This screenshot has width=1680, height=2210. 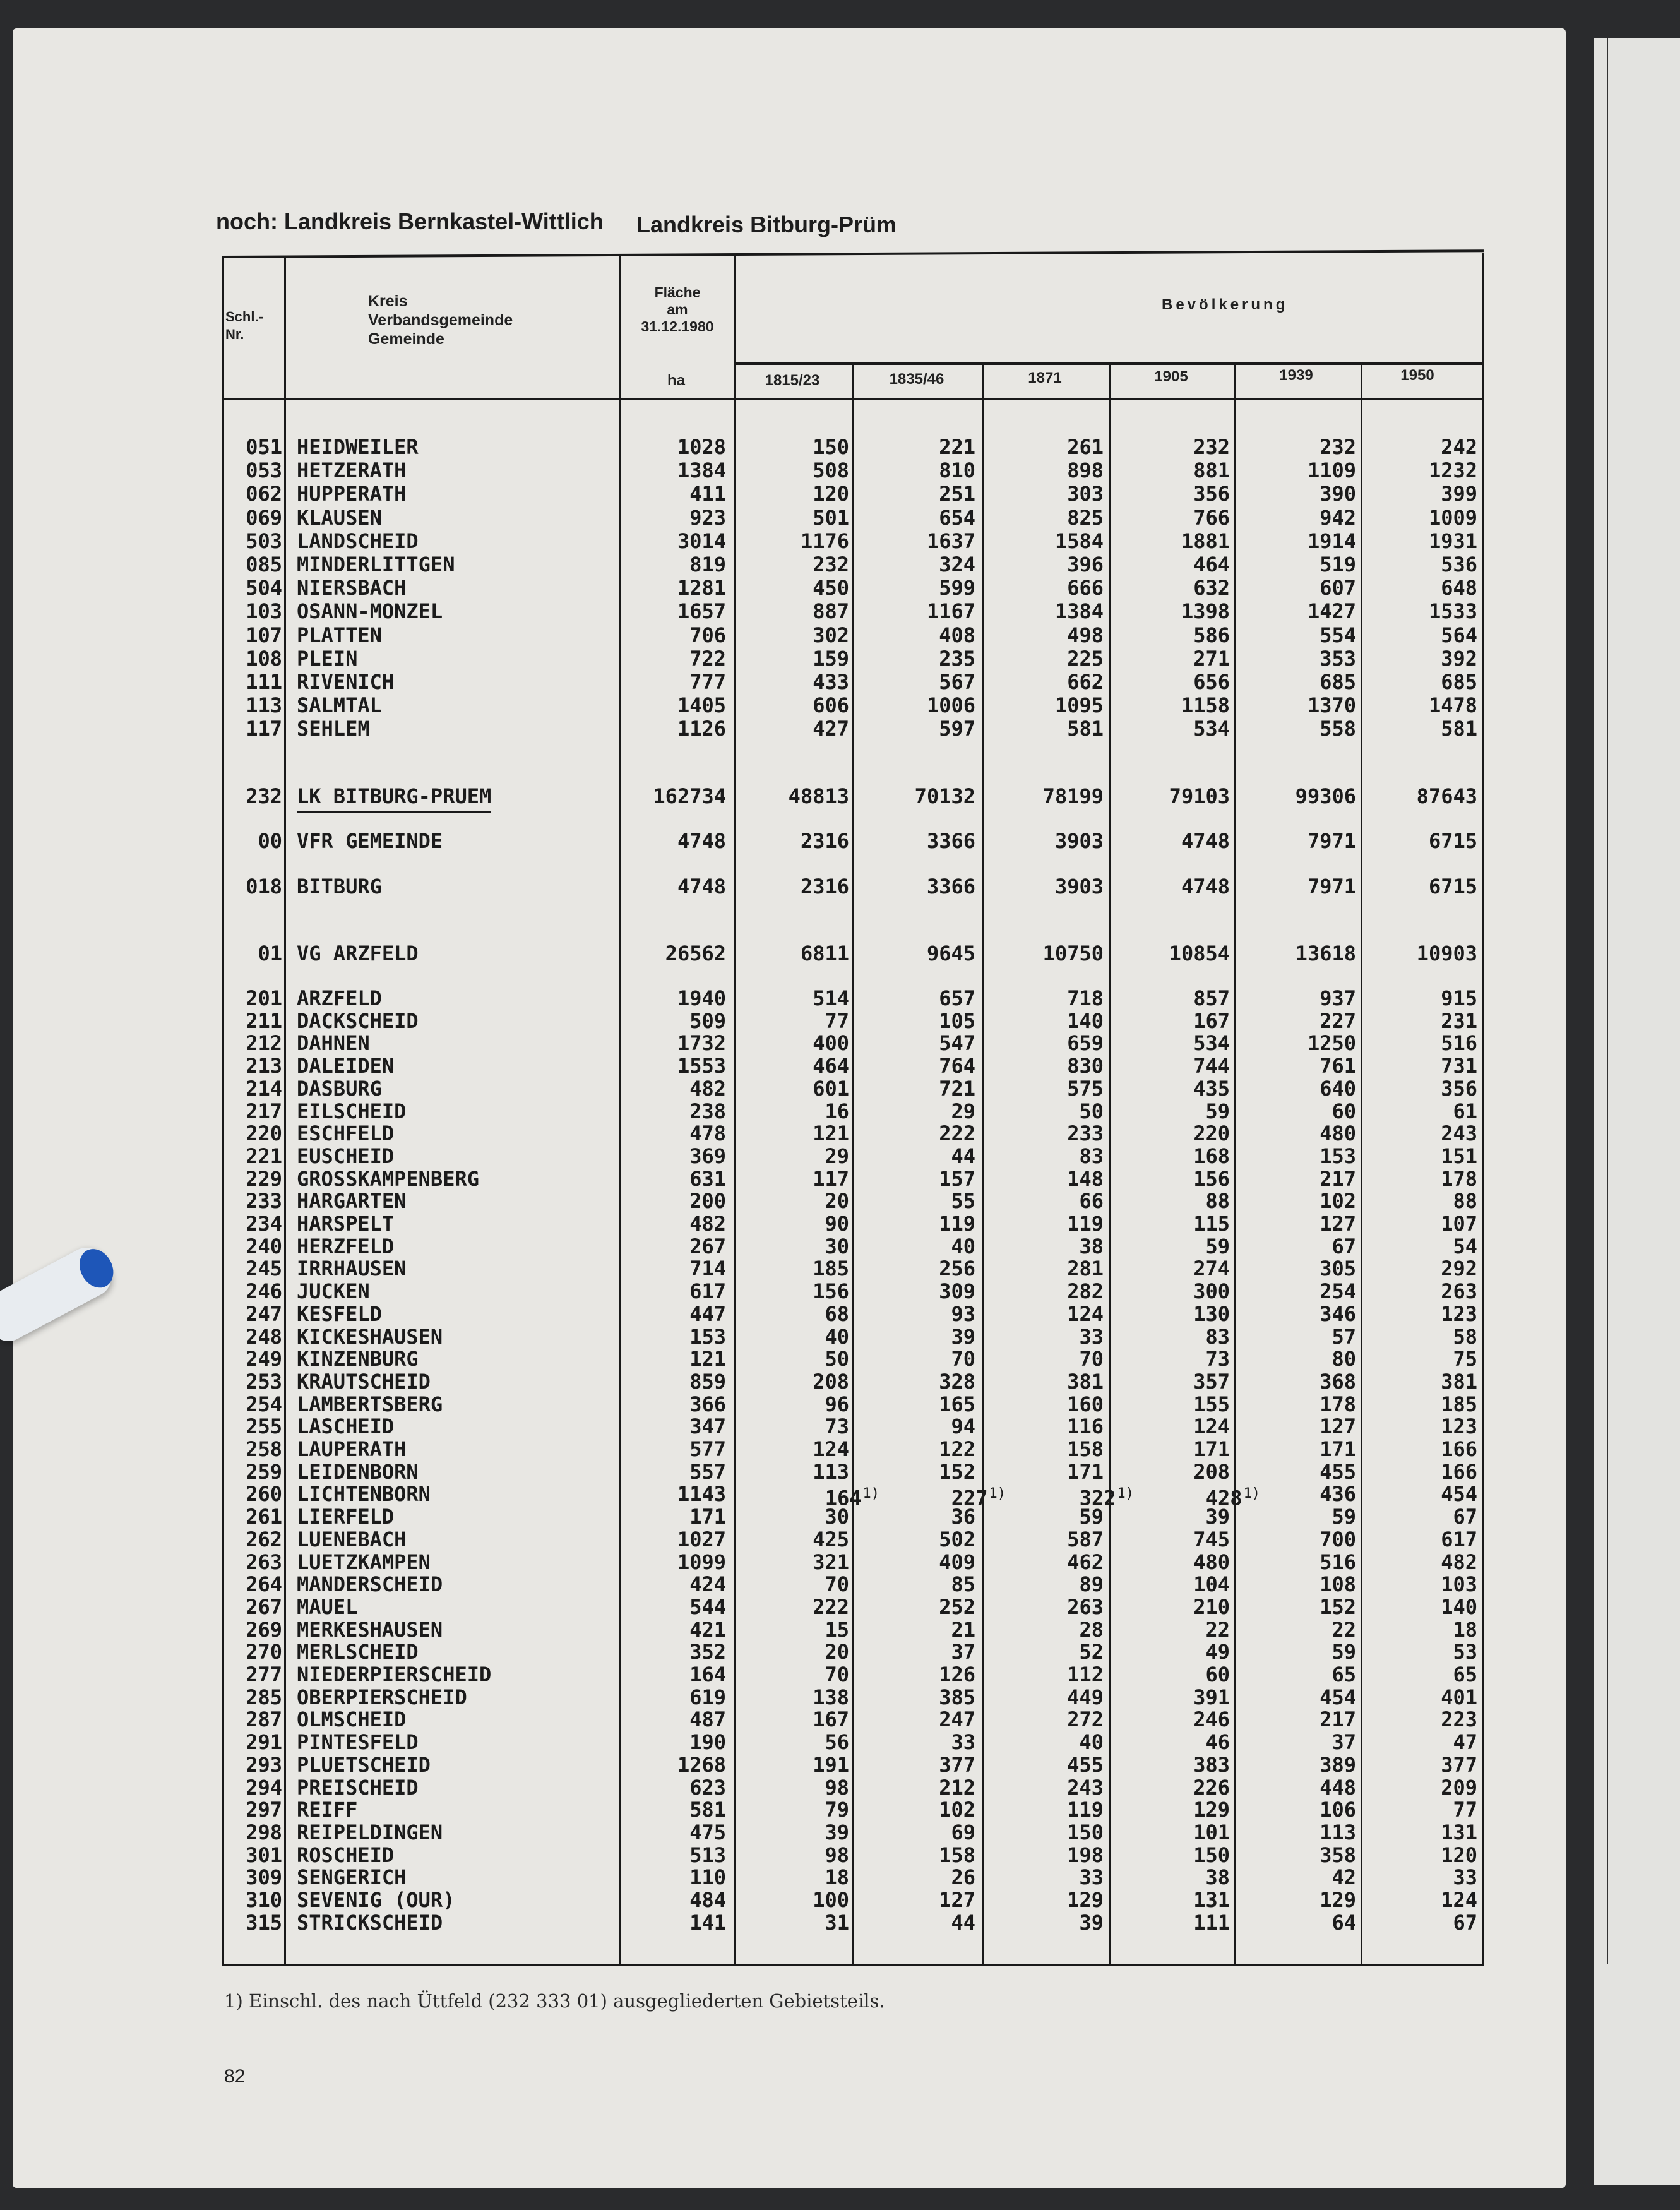 I want to click on row-name: JUCKEN, so click(x=334, y=1291).